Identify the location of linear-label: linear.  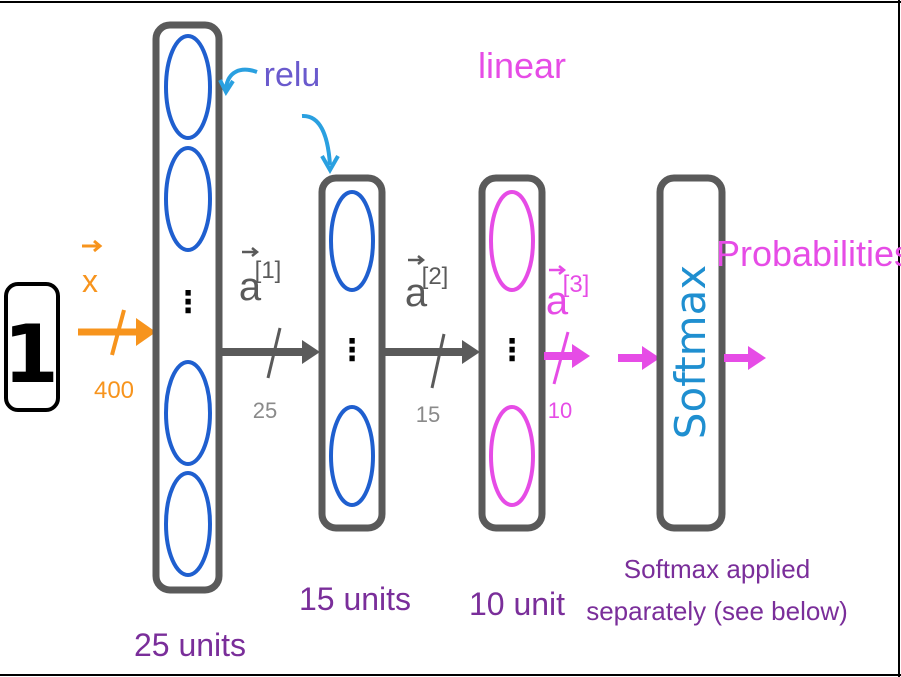
(522, 65).